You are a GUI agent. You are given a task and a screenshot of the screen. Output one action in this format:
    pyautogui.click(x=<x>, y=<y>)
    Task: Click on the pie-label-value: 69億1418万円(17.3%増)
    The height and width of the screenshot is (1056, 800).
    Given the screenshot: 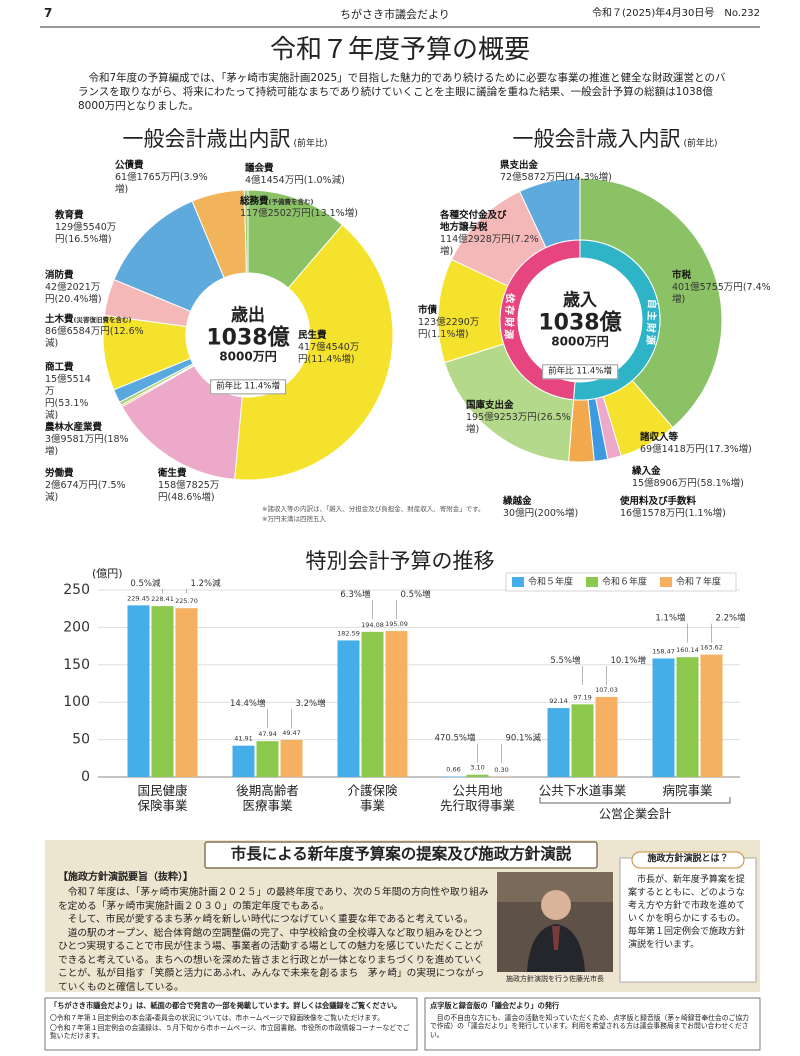 What is the action you would take?
    pyautogui.click(x=710, y=450)
    